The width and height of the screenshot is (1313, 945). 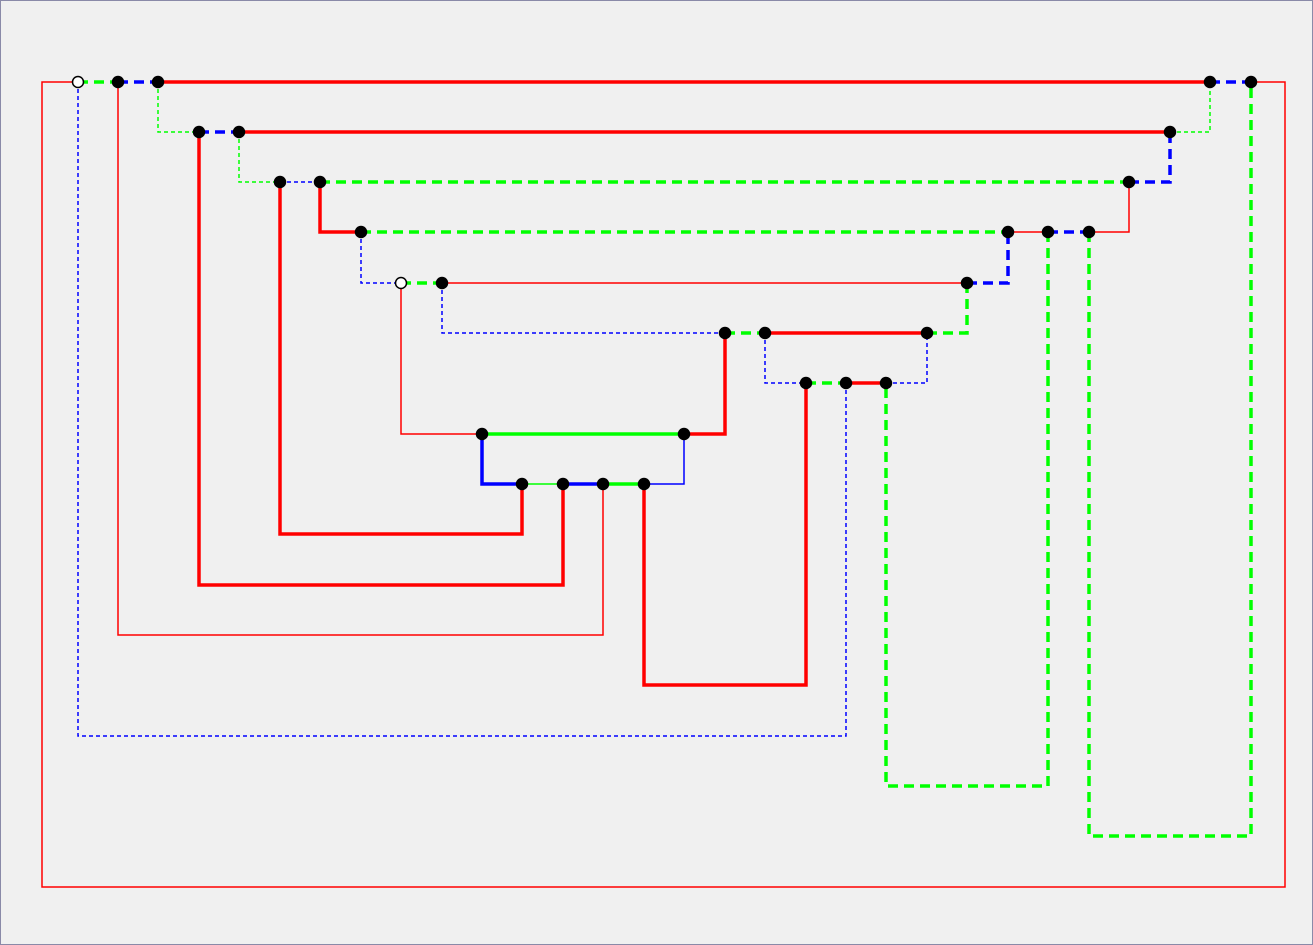 What do you see at coordinates (1170, 460) in the screenshot?
I see `edge-d4-a5` at bounding box center [1170, 460].